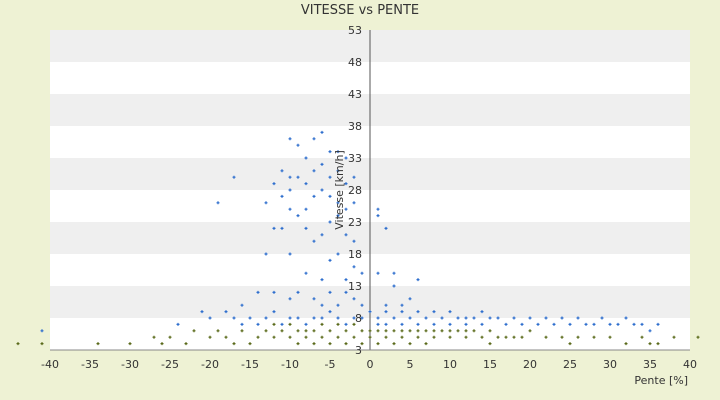 Image resolution: width=720 pixels, height=400 pixels. Describe the element at coordinates (355, 30) in the screenshot. I see `y-tick-label: 53` at that location.